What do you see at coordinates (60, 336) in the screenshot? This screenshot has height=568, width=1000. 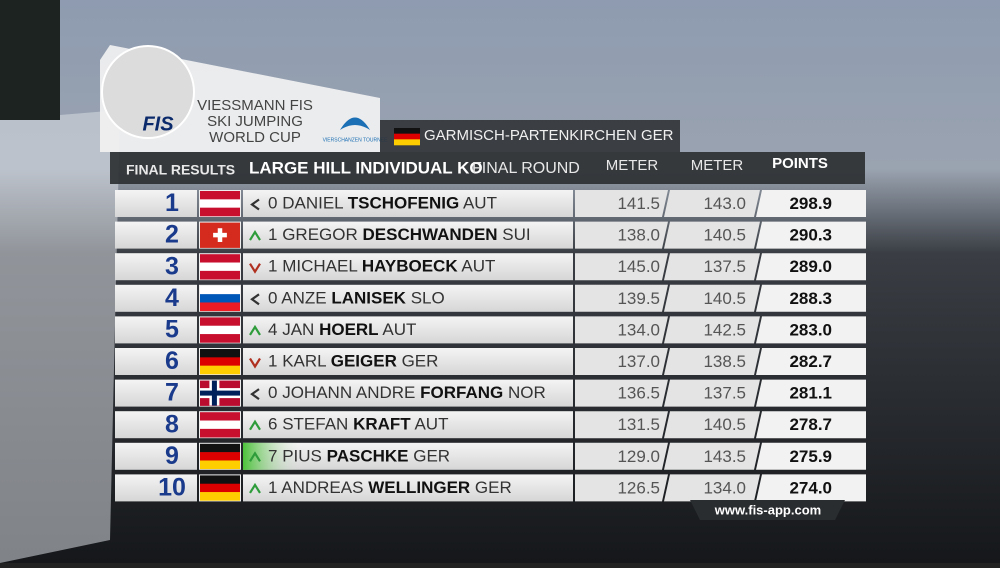 I see `ski-hill` at bounding box center [60, 336].